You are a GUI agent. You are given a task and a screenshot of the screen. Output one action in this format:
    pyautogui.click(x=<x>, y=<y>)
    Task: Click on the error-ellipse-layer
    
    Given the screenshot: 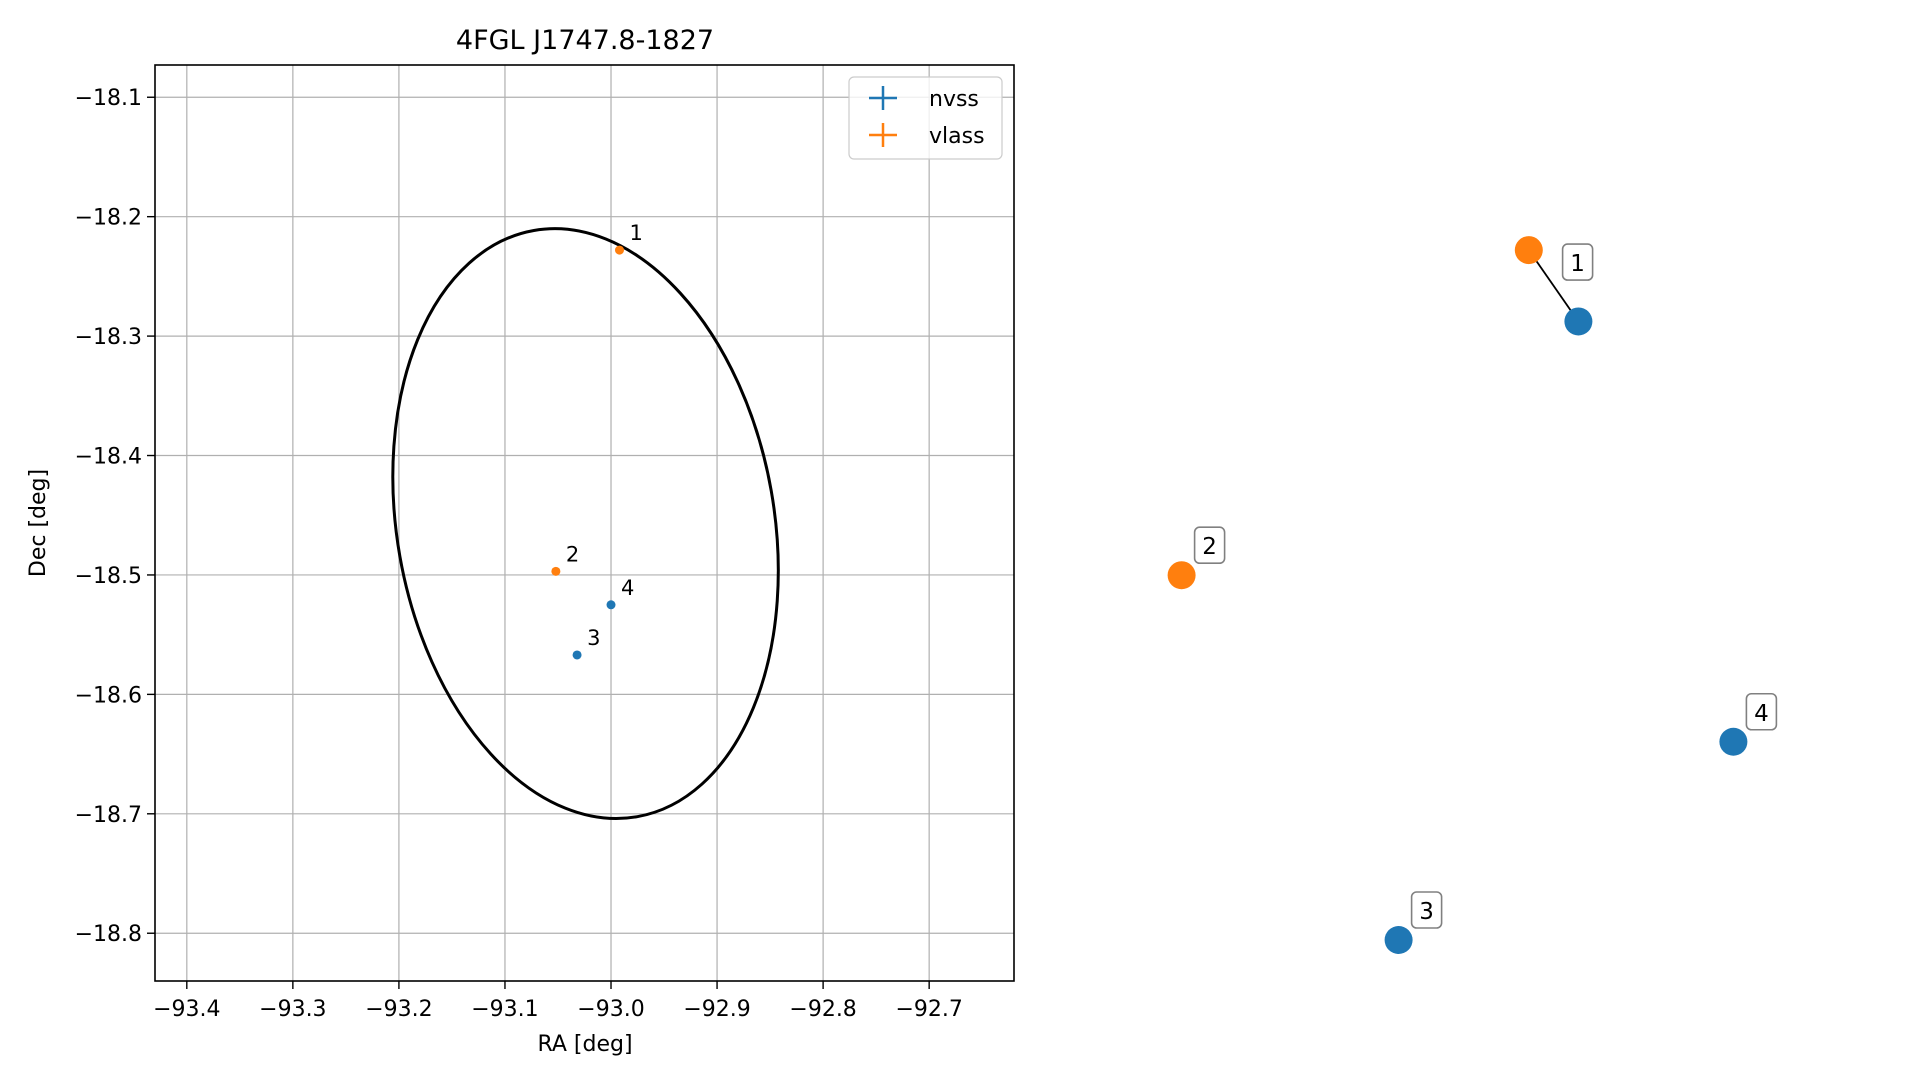 What is the action you would take?
    pyautogui.click(x=585, y=524)
    